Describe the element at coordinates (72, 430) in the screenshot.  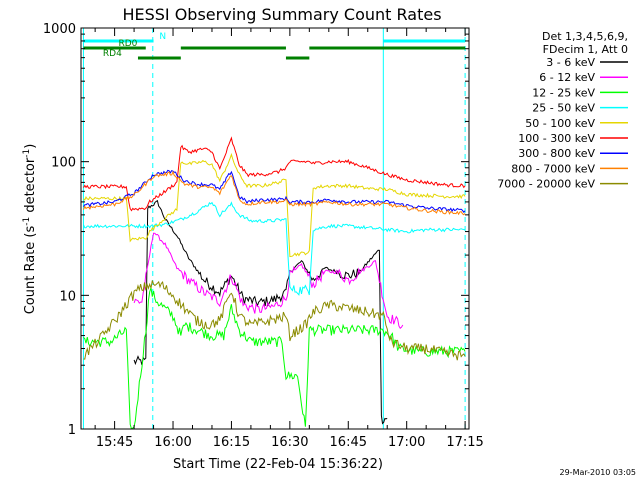
I see `y-tick-label: 1` at that location.